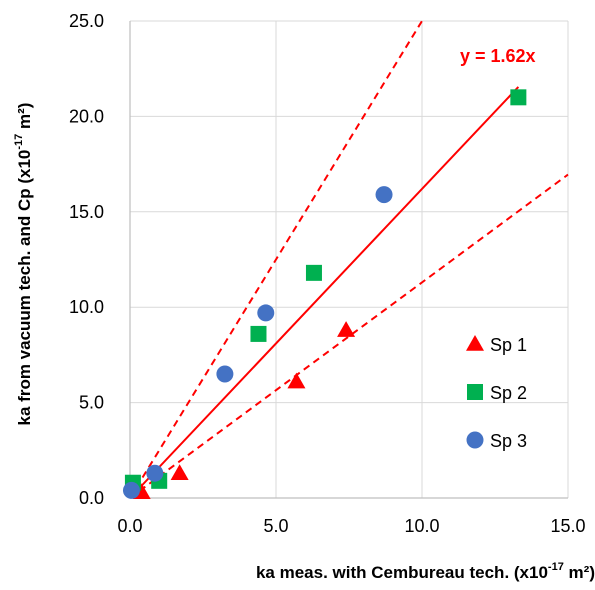 Image resolution: width=595 pixels, height=590 pixels. What do you see at coordinates (86, 21) in the screenshot?
I see `y-tick-label: 25.0` at bounding box center [86, 21].